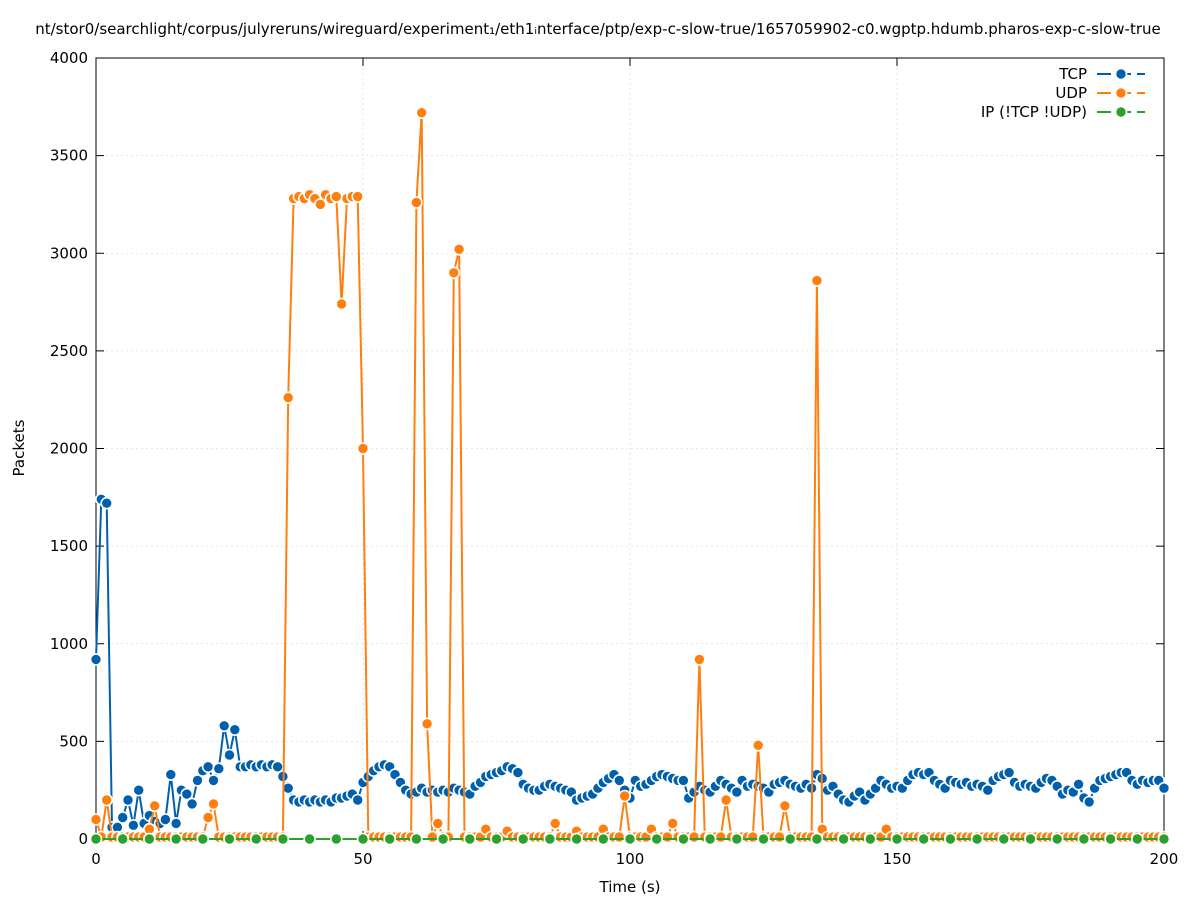  I want to click on legend-label: IP (!TCP !UDP), so click(1034, 112).